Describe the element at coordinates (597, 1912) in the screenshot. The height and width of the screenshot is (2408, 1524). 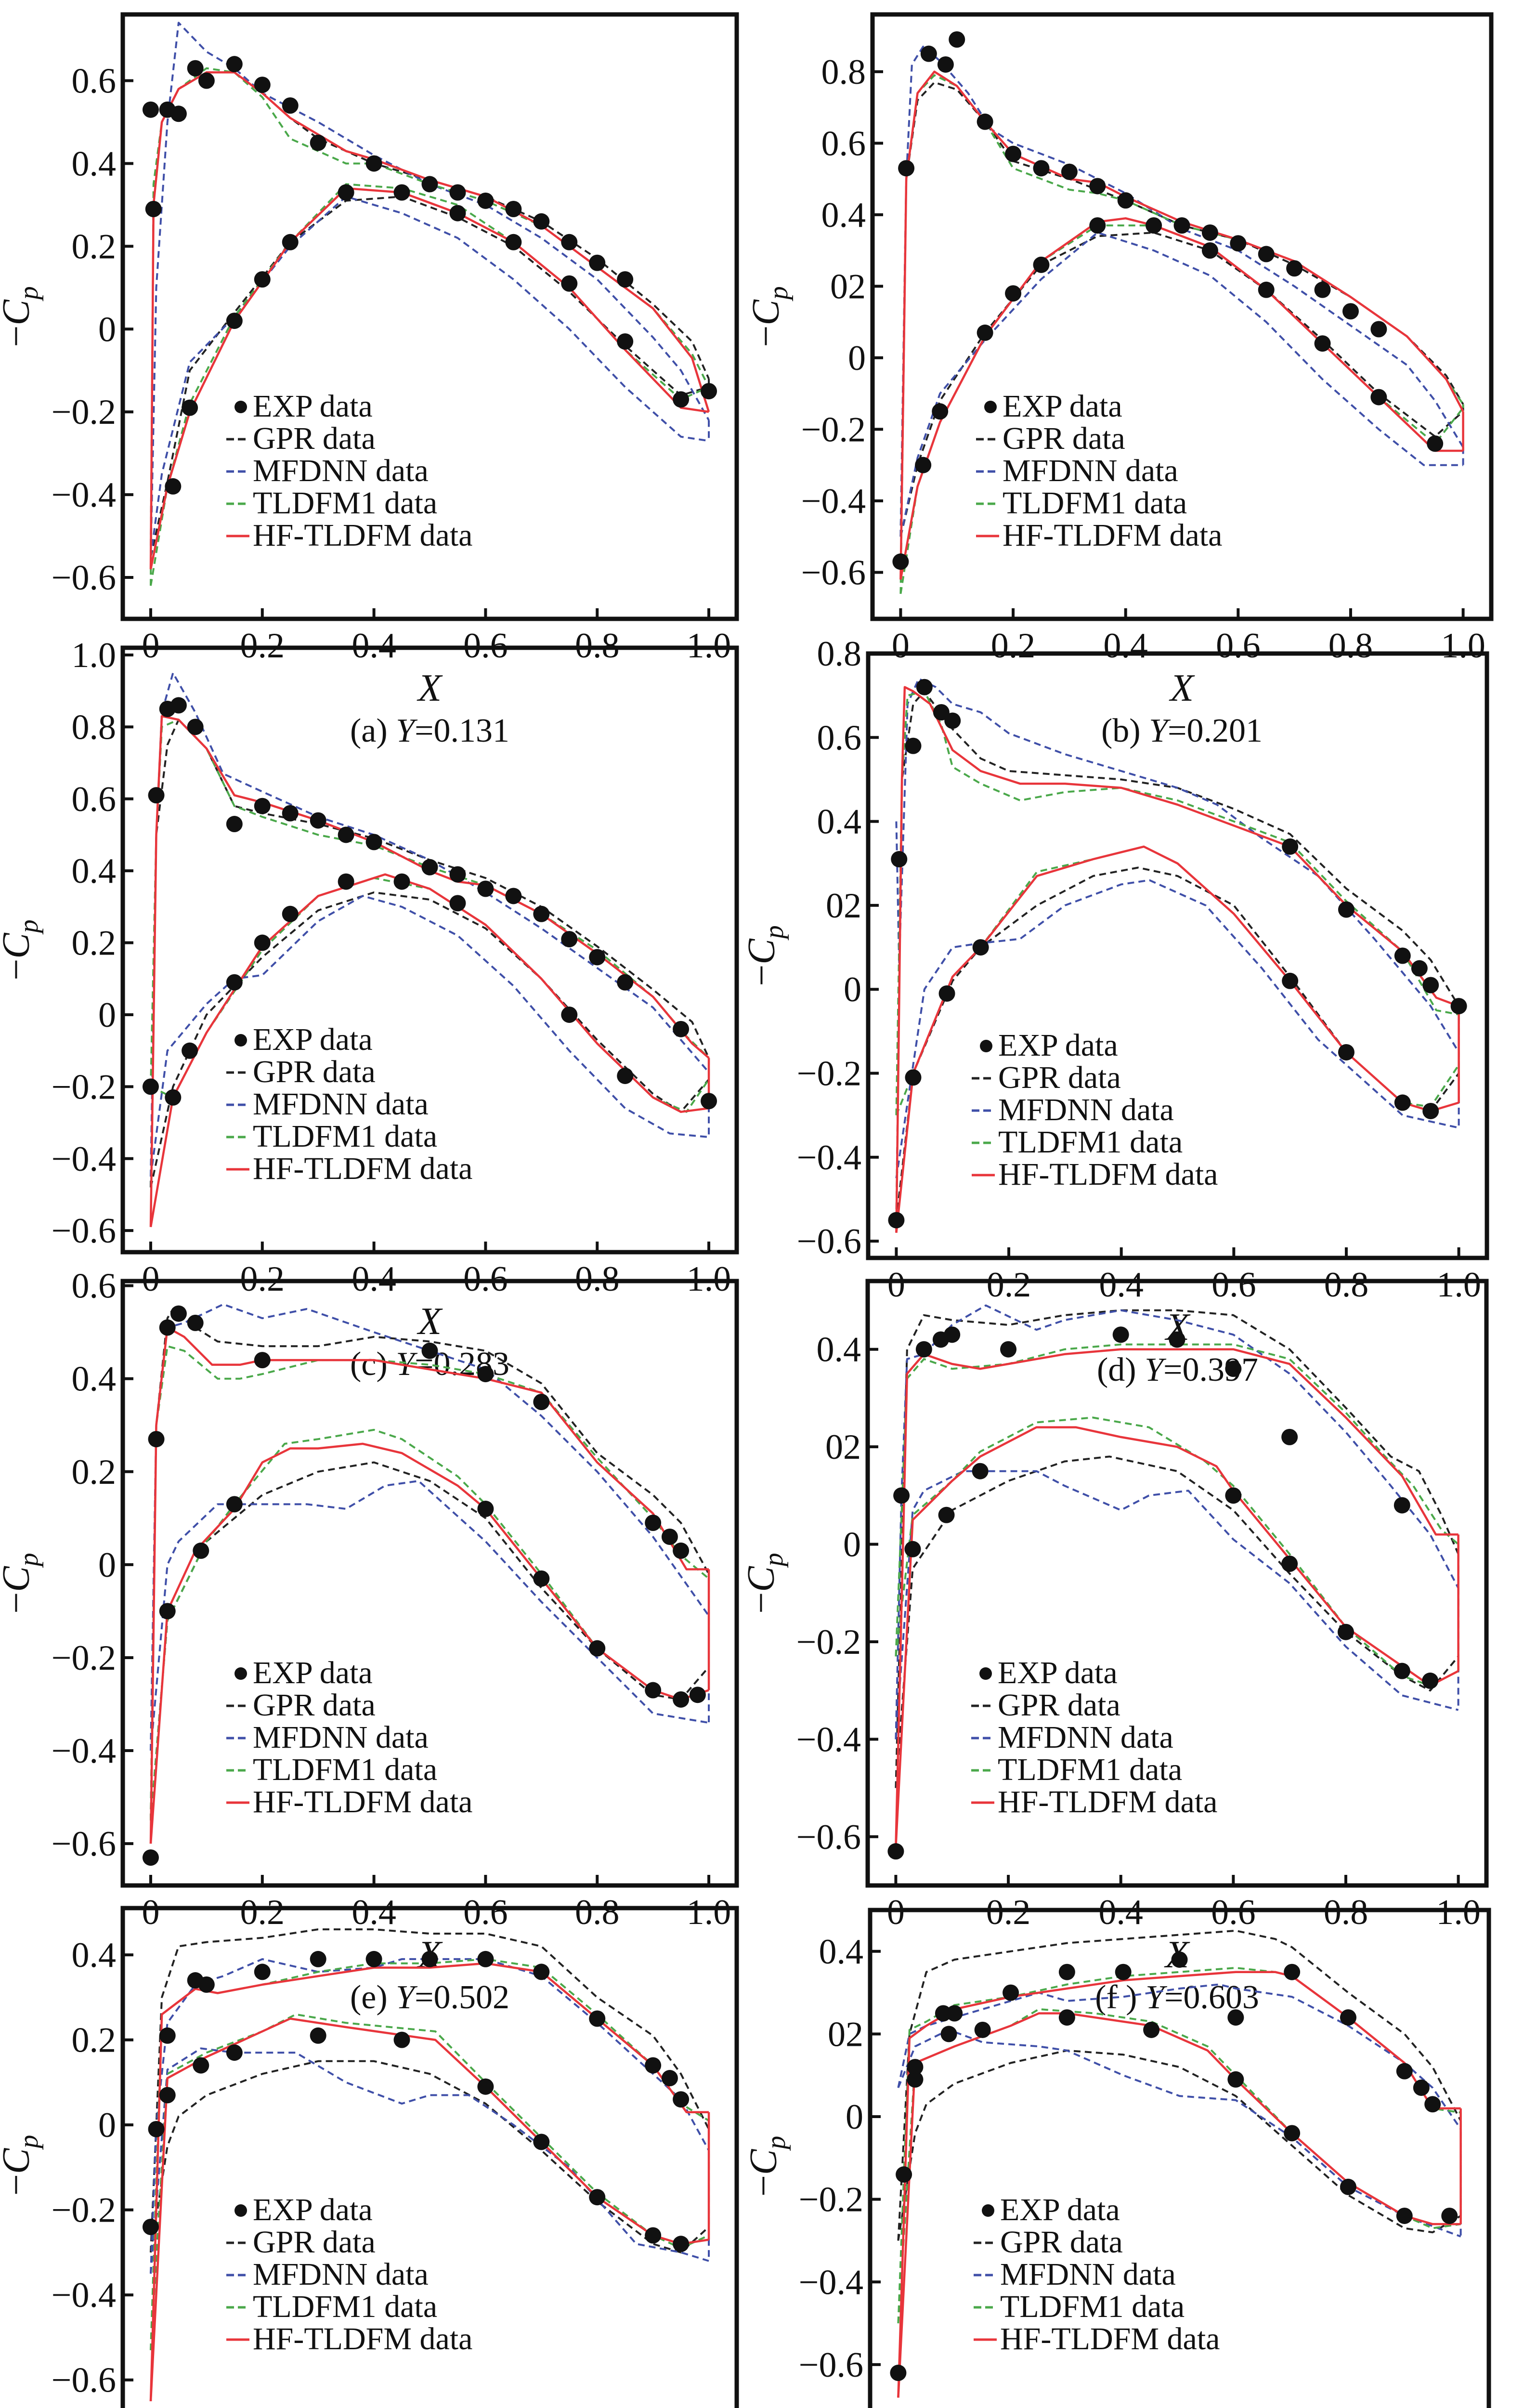
I see `x-tick-label: 0.8` at that location.